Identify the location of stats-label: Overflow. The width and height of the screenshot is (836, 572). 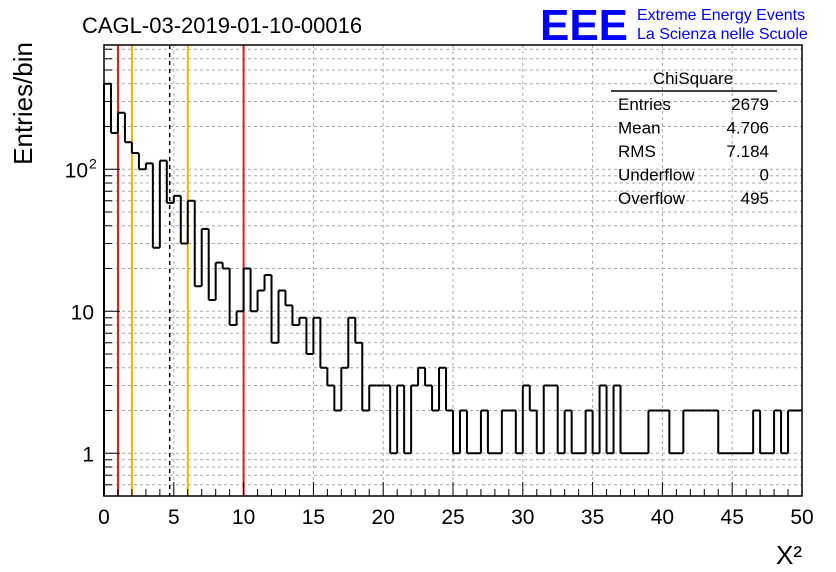
(652, 198).